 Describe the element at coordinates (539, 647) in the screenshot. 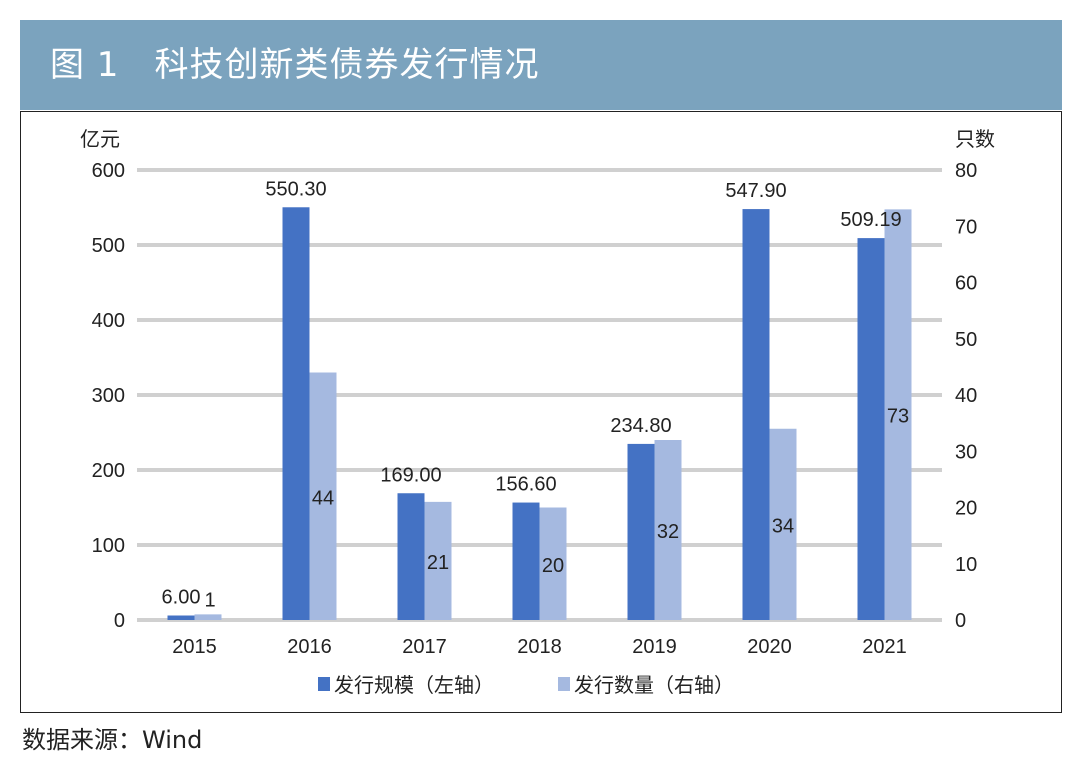

I see `x-tick-label: 2018` at that location.